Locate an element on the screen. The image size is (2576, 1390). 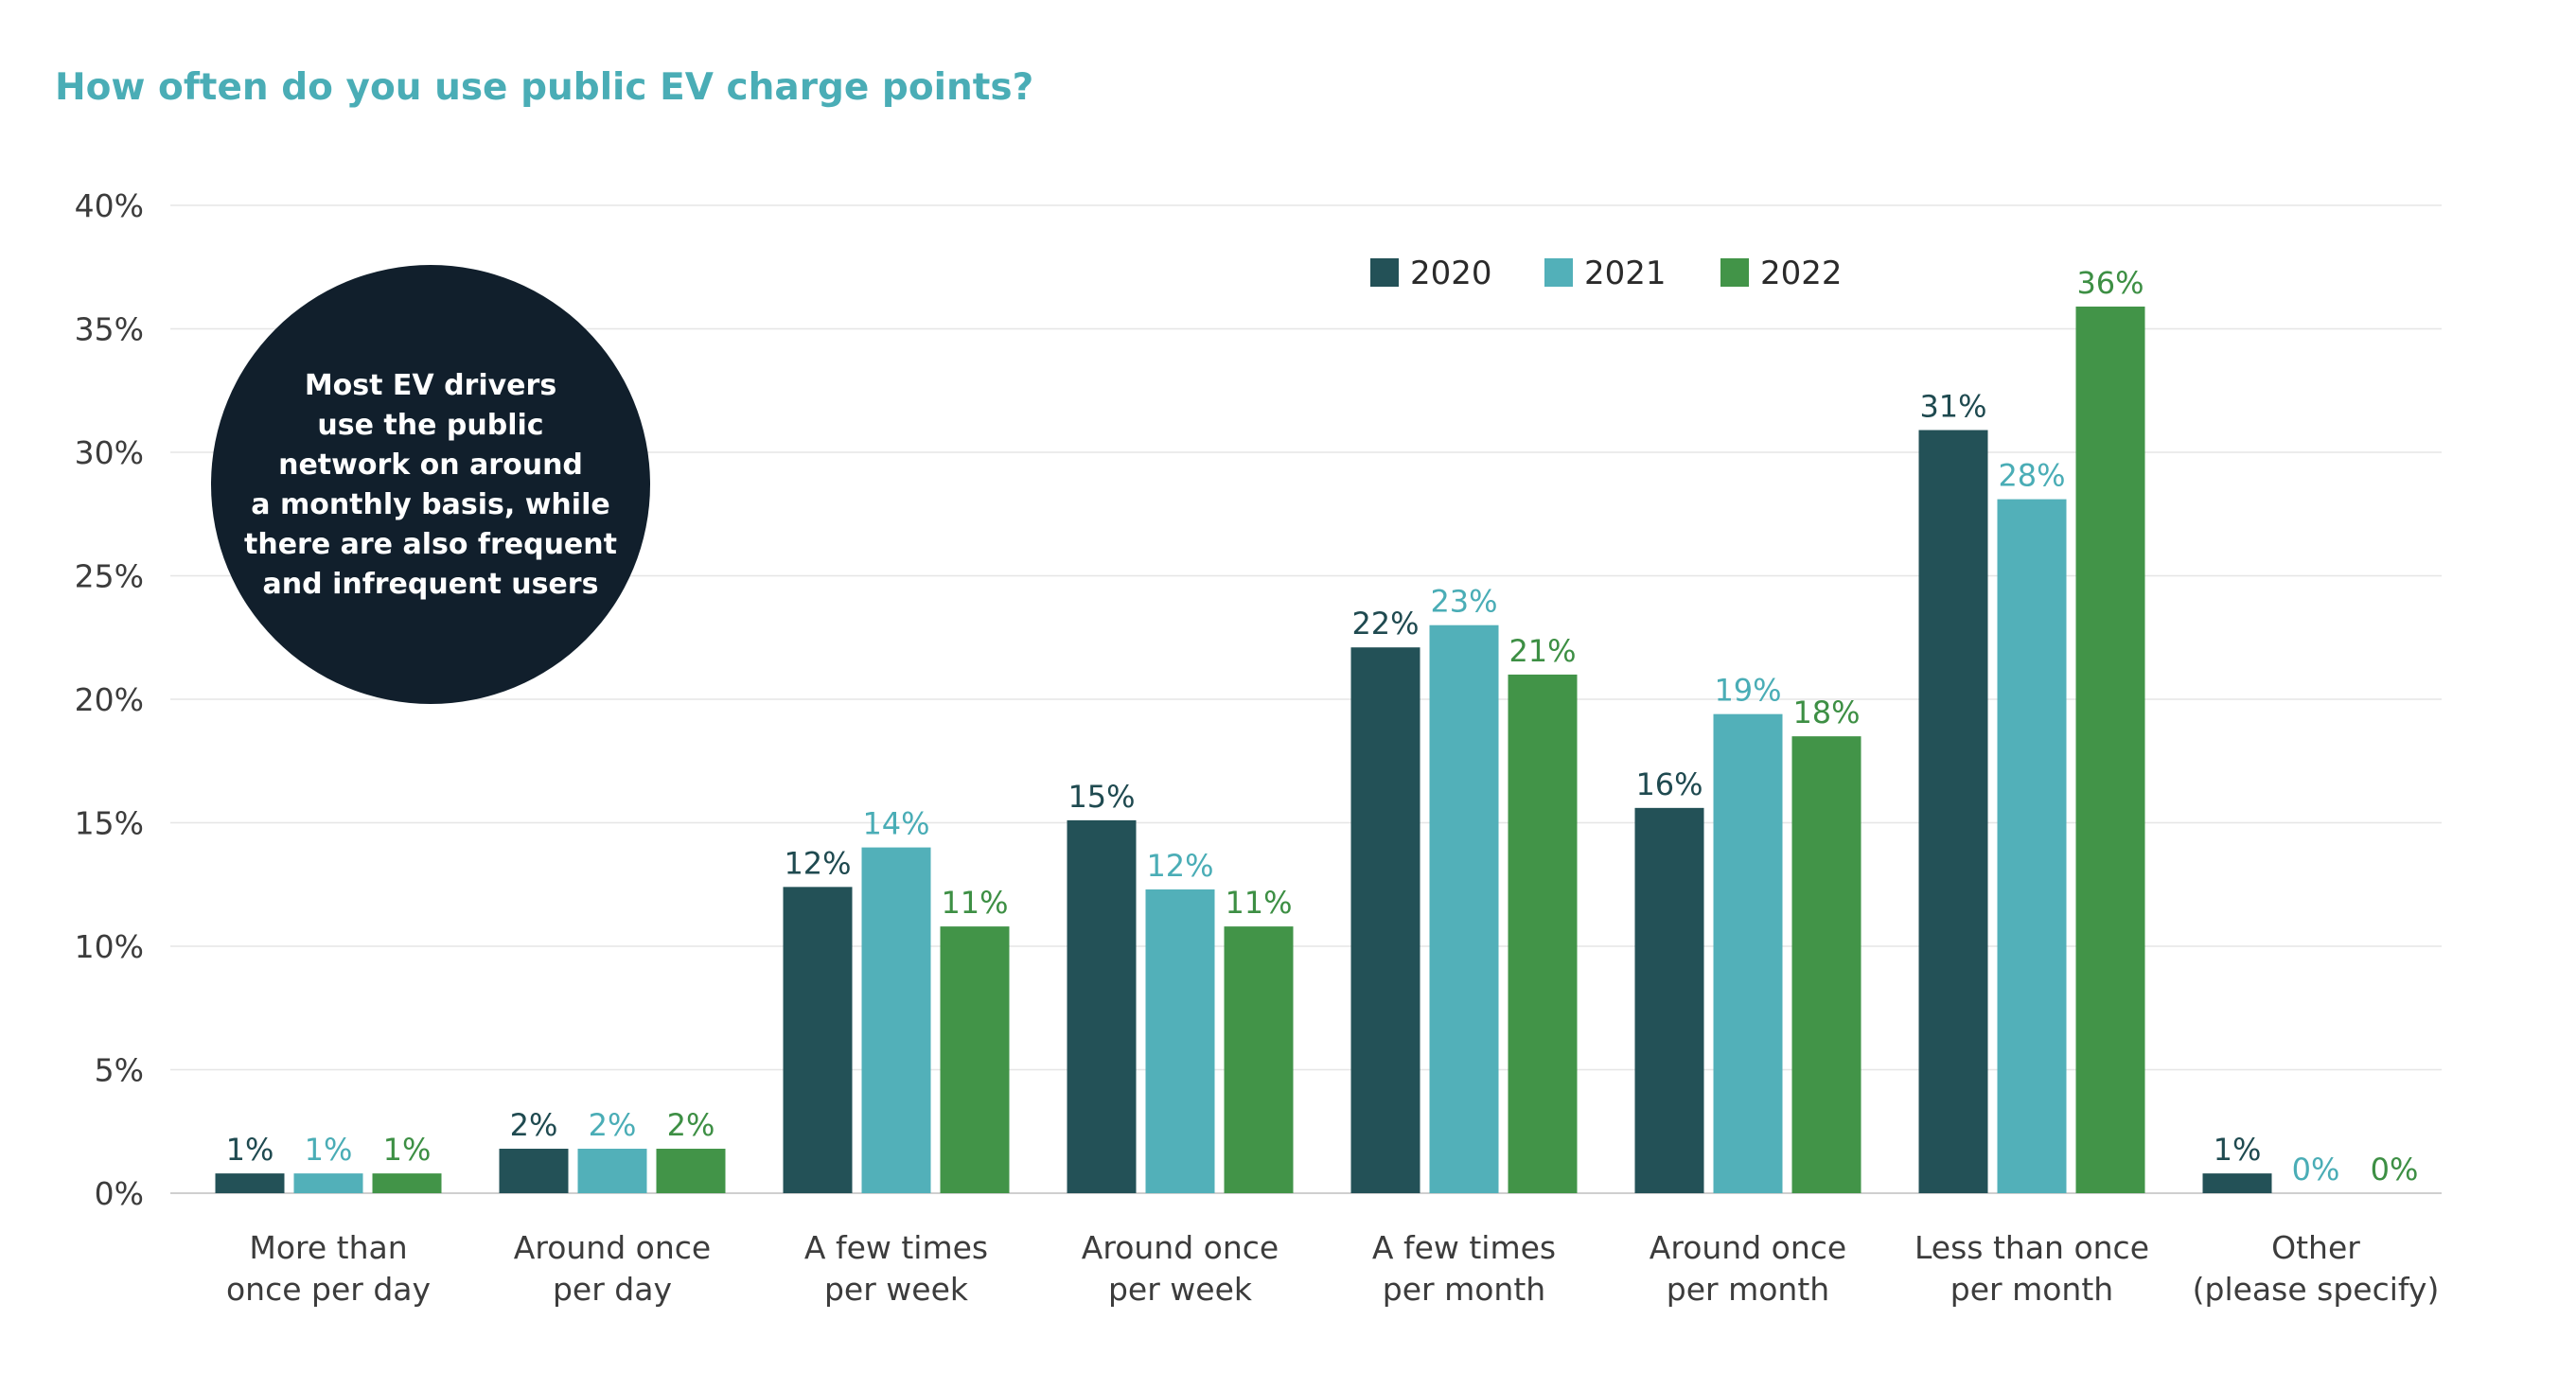
data-label-2020: 31% is located at coordinates (1952, 407).